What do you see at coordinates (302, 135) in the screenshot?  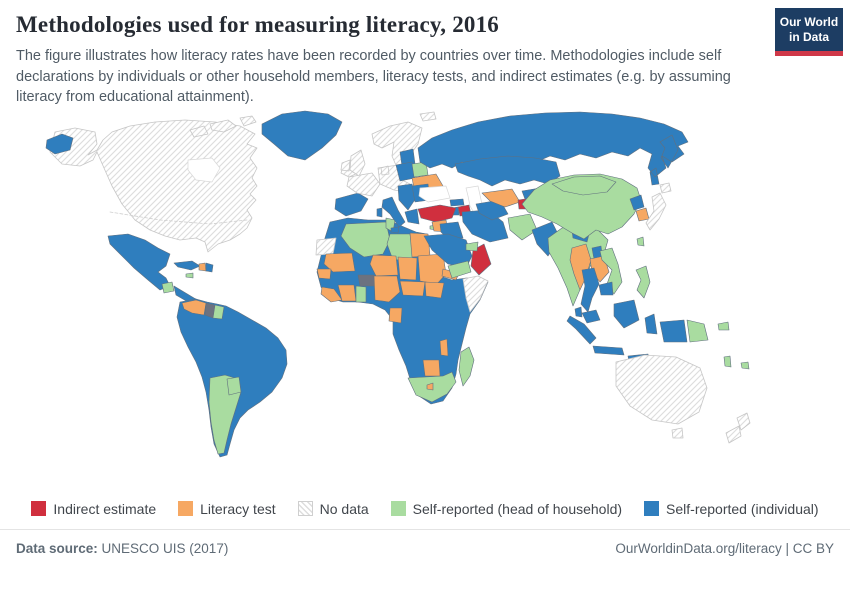 I see `country-greenland` at bounding box center [302, 135].